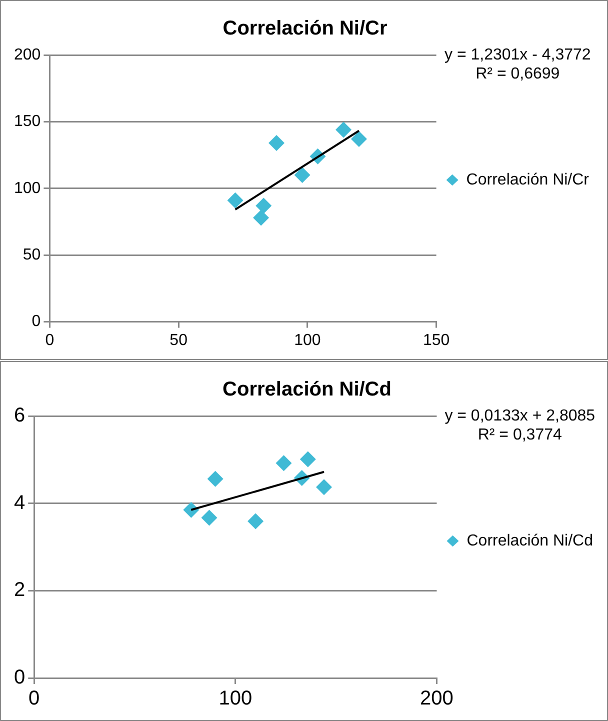 This screenshot has width=608, height=721. Describe the element at coordinates (27, 55) in the screenshot. I see `y-tick-label: 200` at that location.